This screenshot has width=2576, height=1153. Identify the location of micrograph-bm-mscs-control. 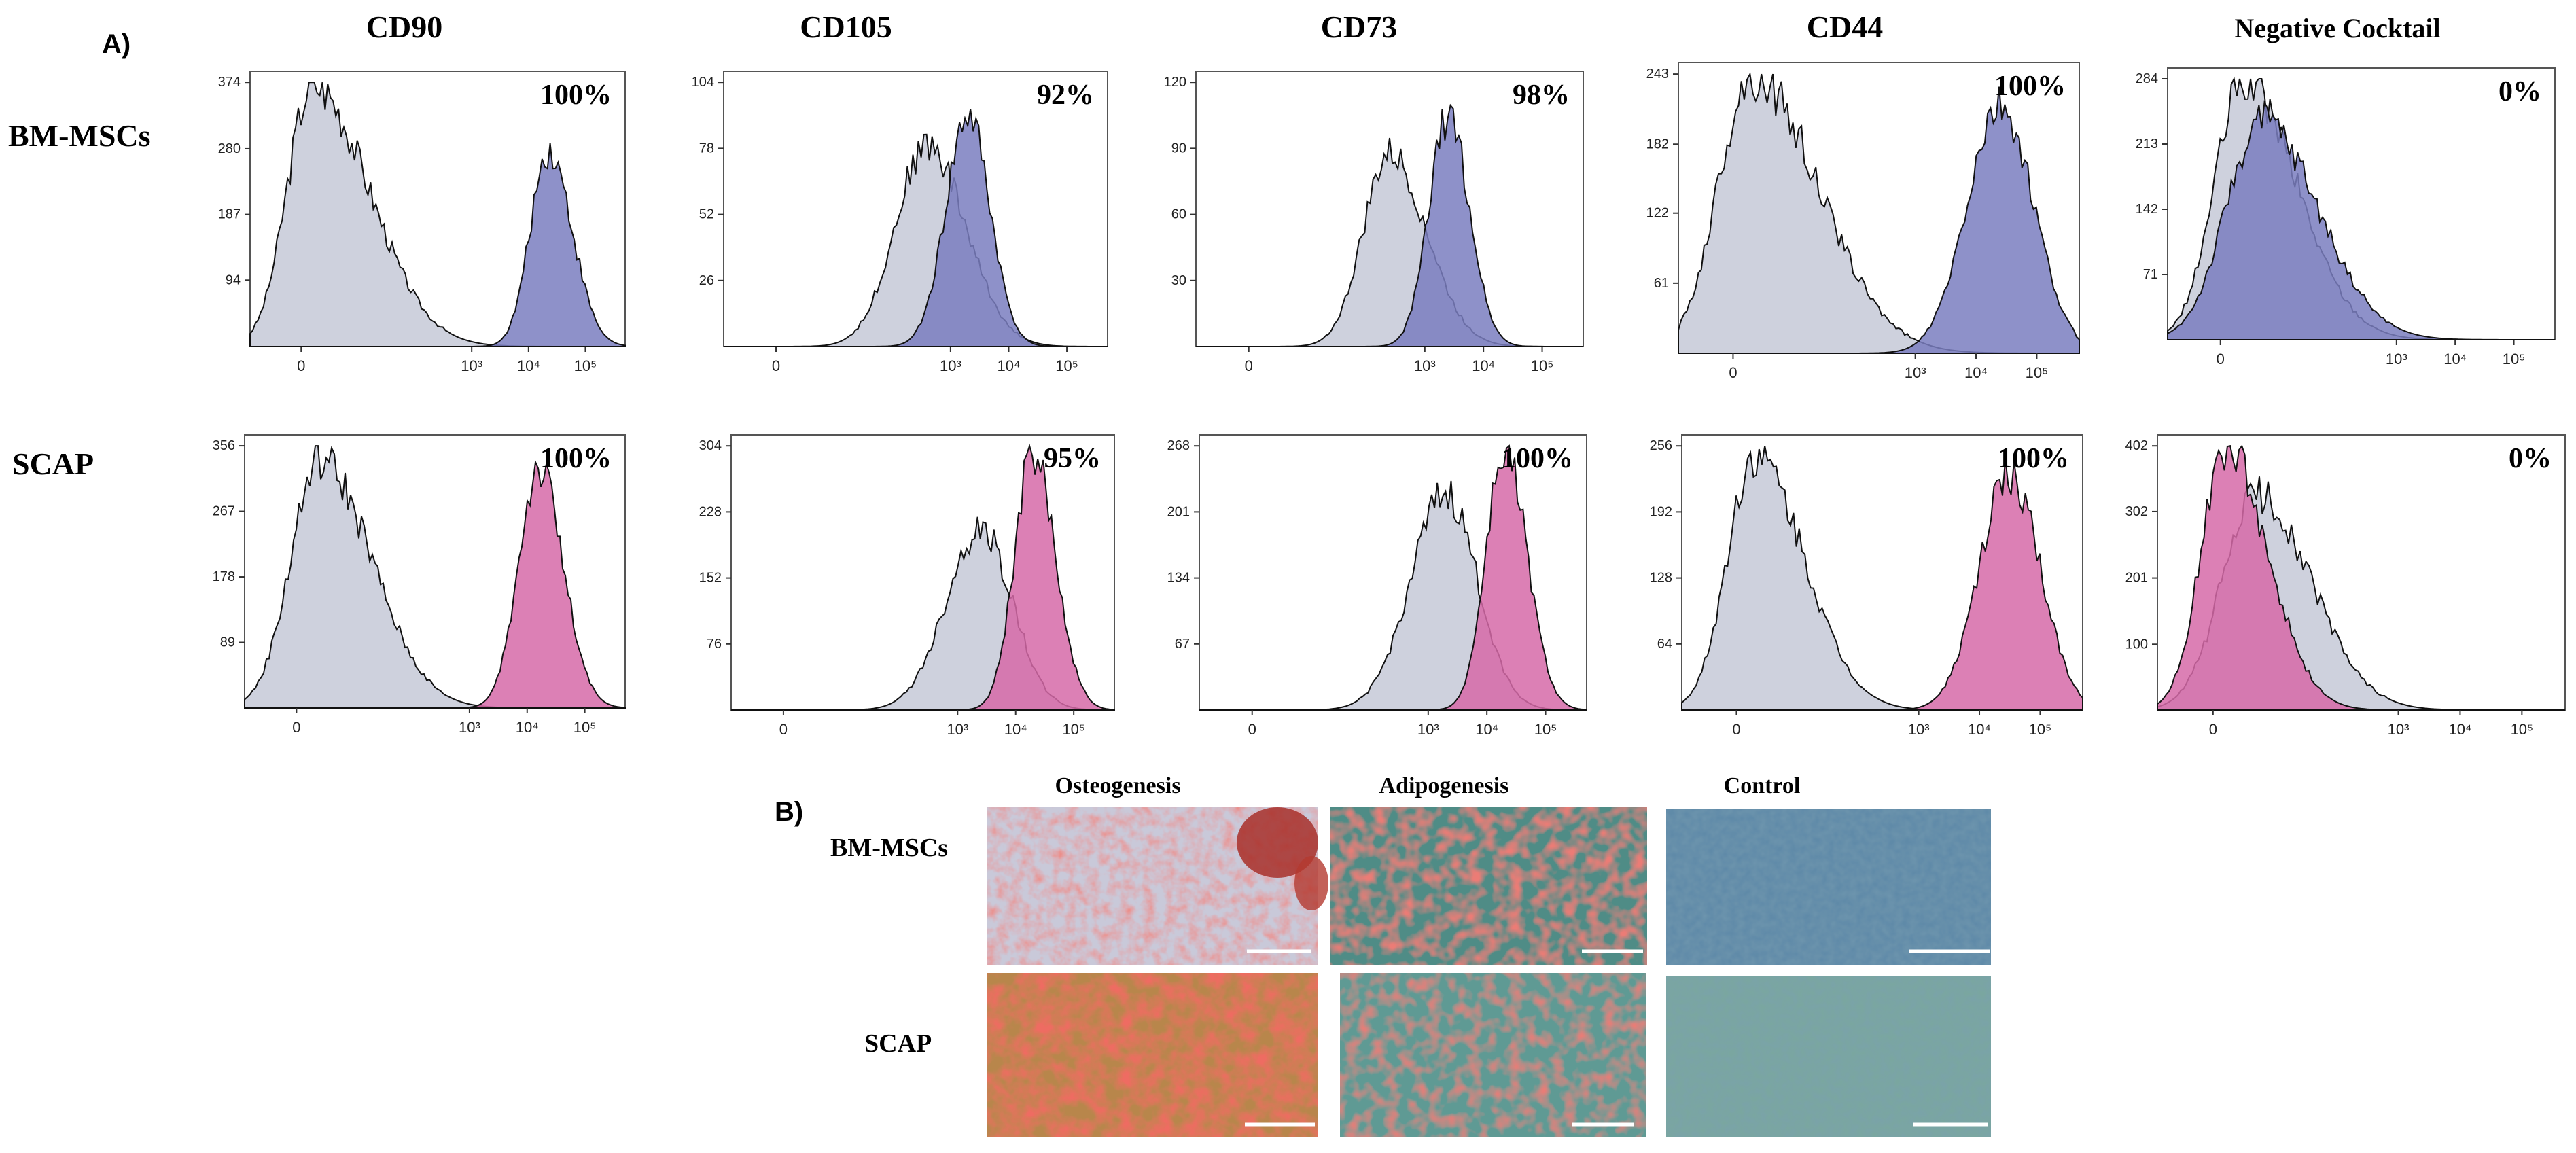
(1828, 887).